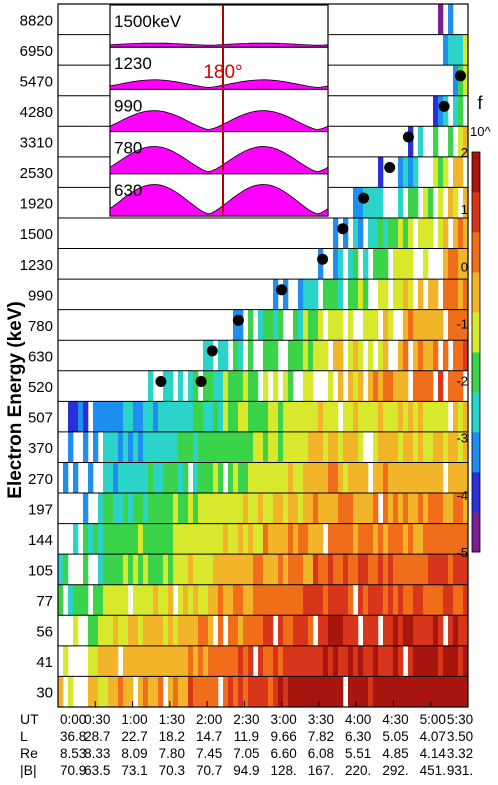  Describe the element at coordinates (433, 753) in the screenshot. I see `ephemeris-value: 4.14` at that location.